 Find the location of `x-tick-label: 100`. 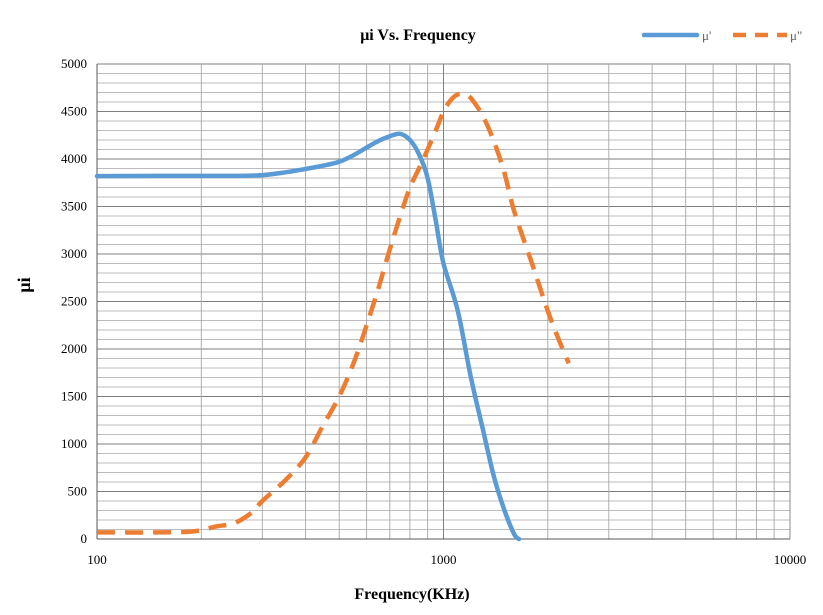

x-tick-label: 100 is located at coordinates (97, 559).